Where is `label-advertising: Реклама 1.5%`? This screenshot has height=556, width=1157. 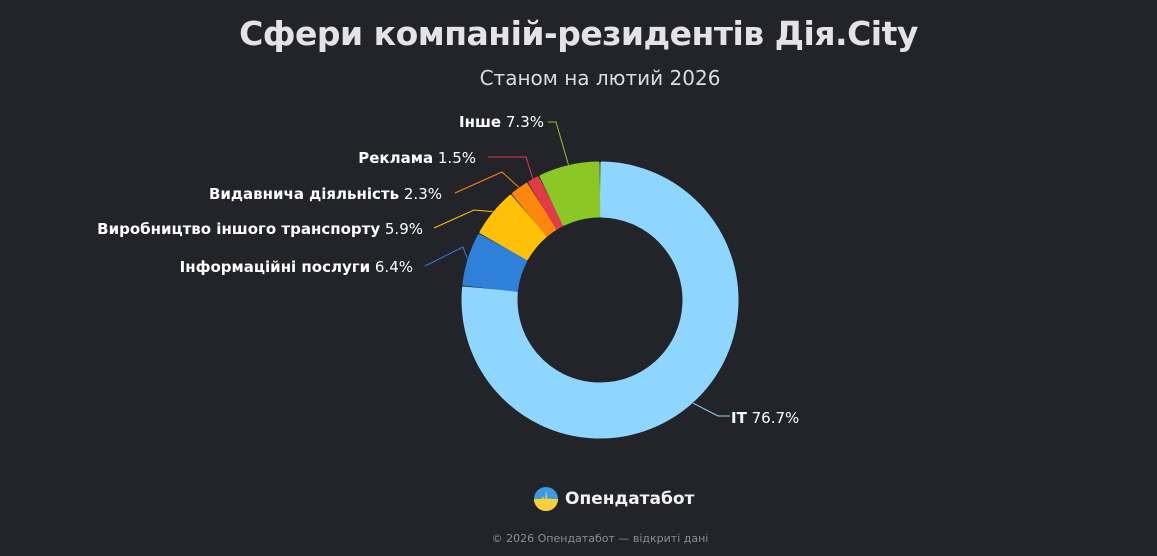 label-advertising: Реклама 1.5% is located at coordinates (417, 158).